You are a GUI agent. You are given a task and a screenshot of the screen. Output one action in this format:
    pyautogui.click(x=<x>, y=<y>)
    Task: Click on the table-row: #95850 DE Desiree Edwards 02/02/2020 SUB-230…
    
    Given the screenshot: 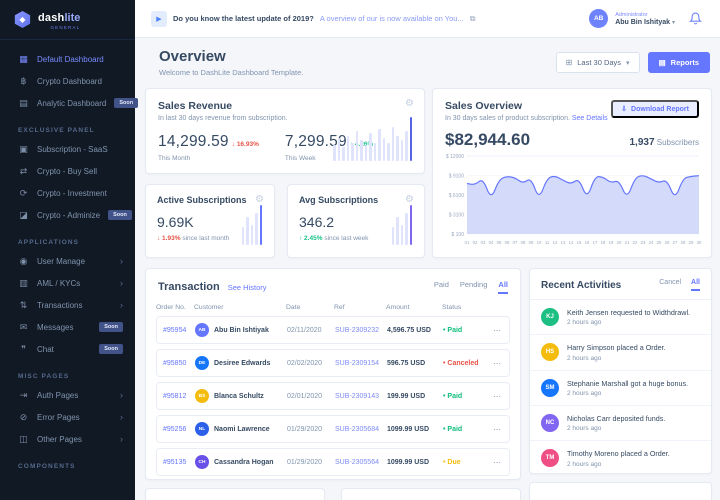 What is the action you would take?
    pyautogui.click(x=333, y=363)
    